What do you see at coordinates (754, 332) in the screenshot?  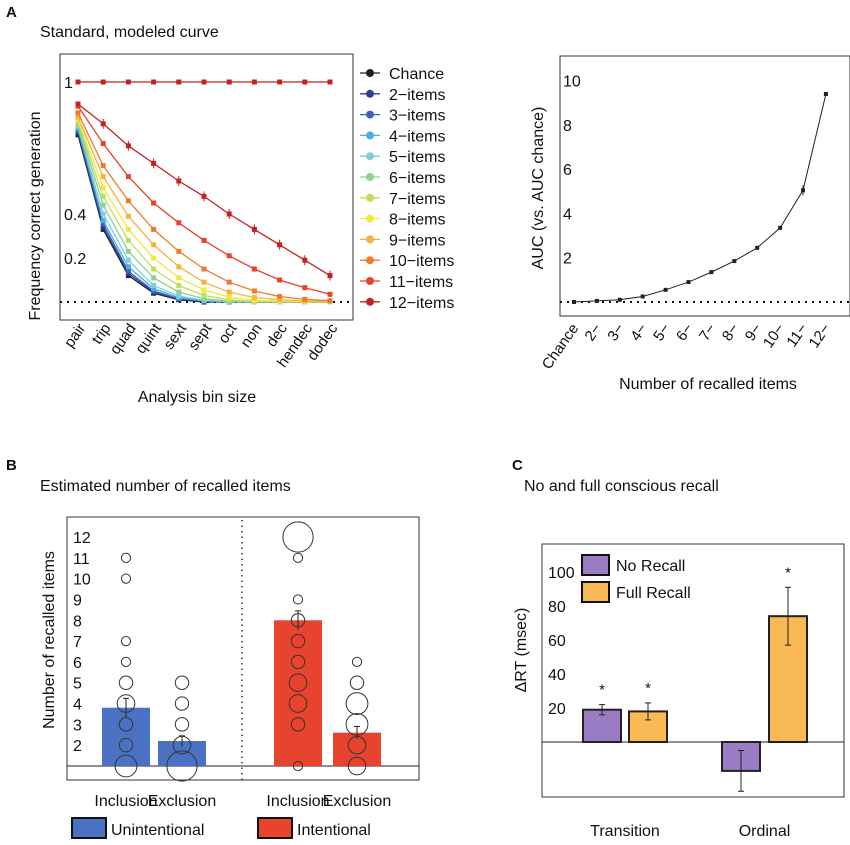 I see `xtick-a-right-8: 9−` at bounding box center [754, 332].